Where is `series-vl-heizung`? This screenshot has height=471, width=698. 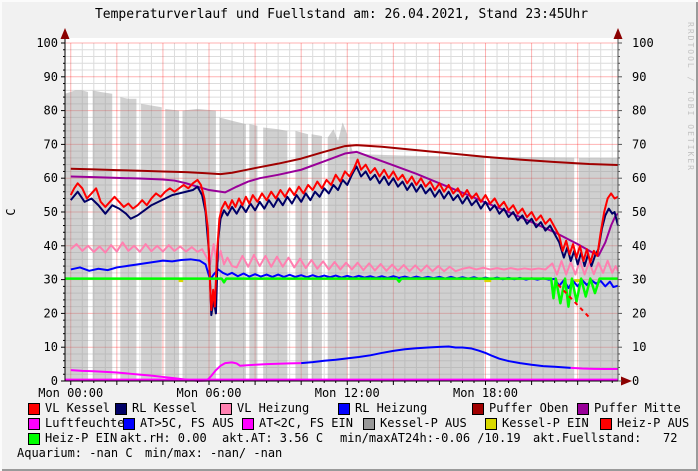
series-vl-heizung is located at coordinates (344, 258).